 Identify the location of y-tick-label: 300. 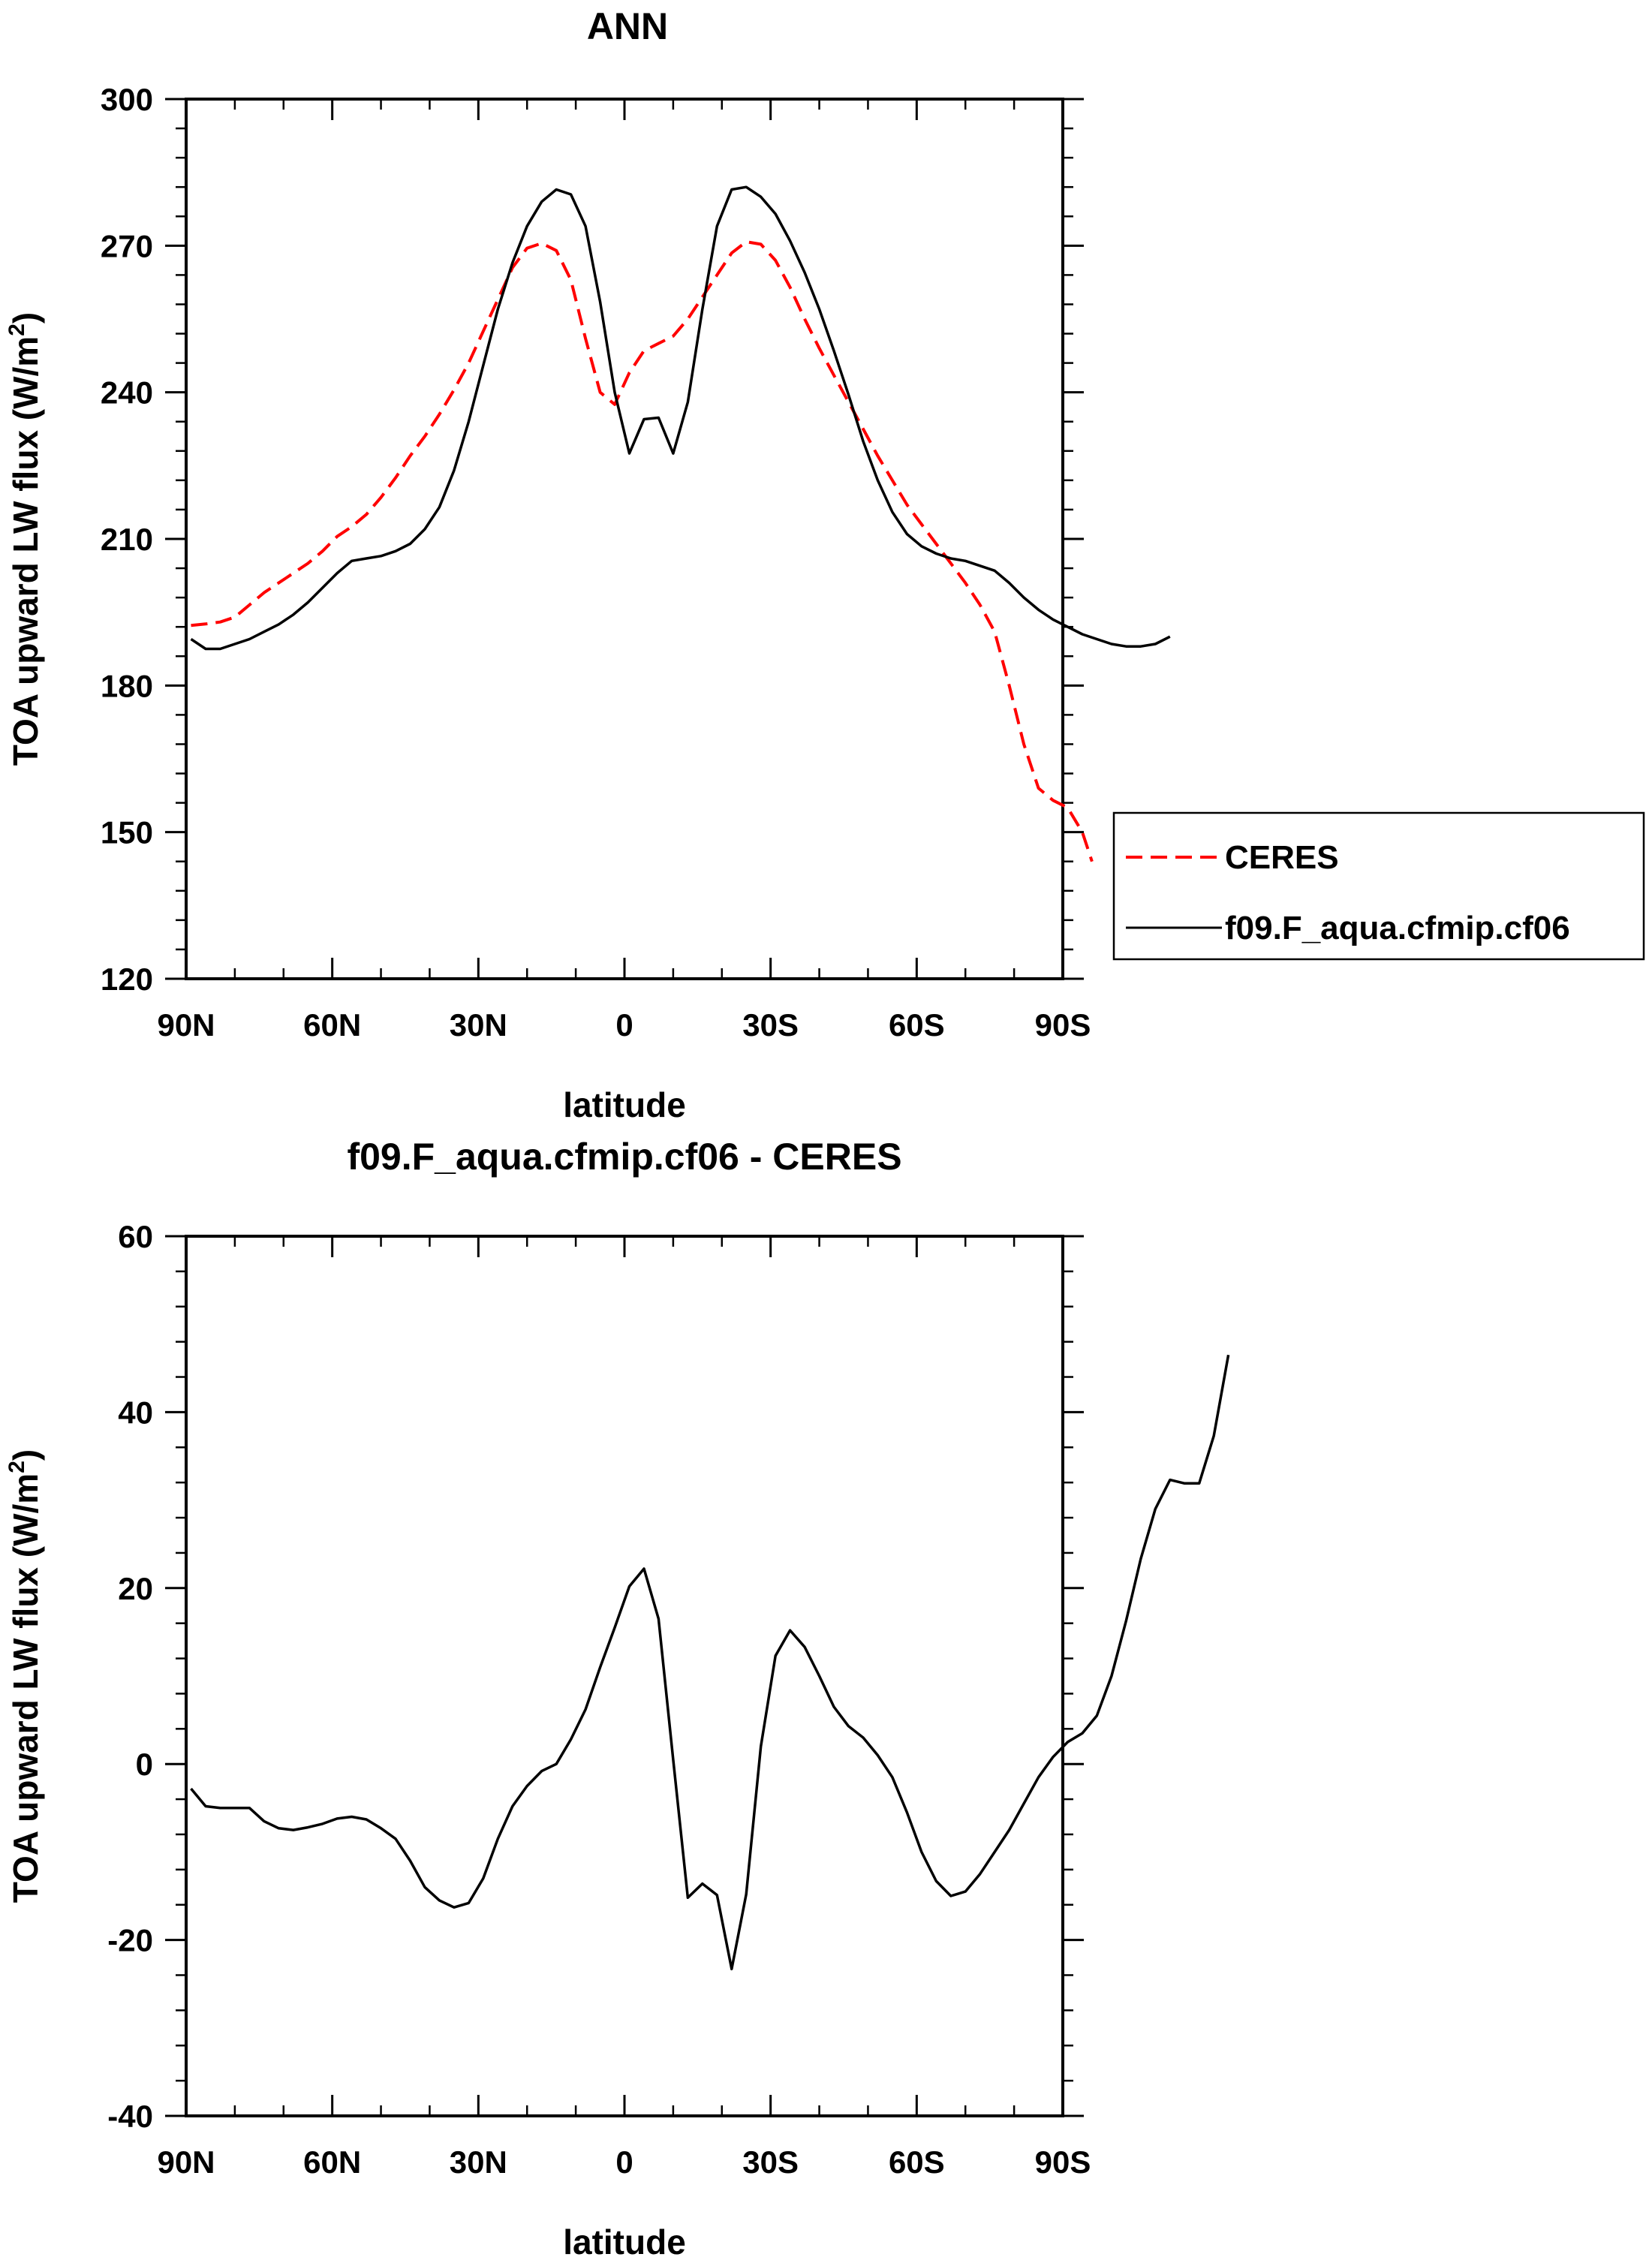
(127, 99).